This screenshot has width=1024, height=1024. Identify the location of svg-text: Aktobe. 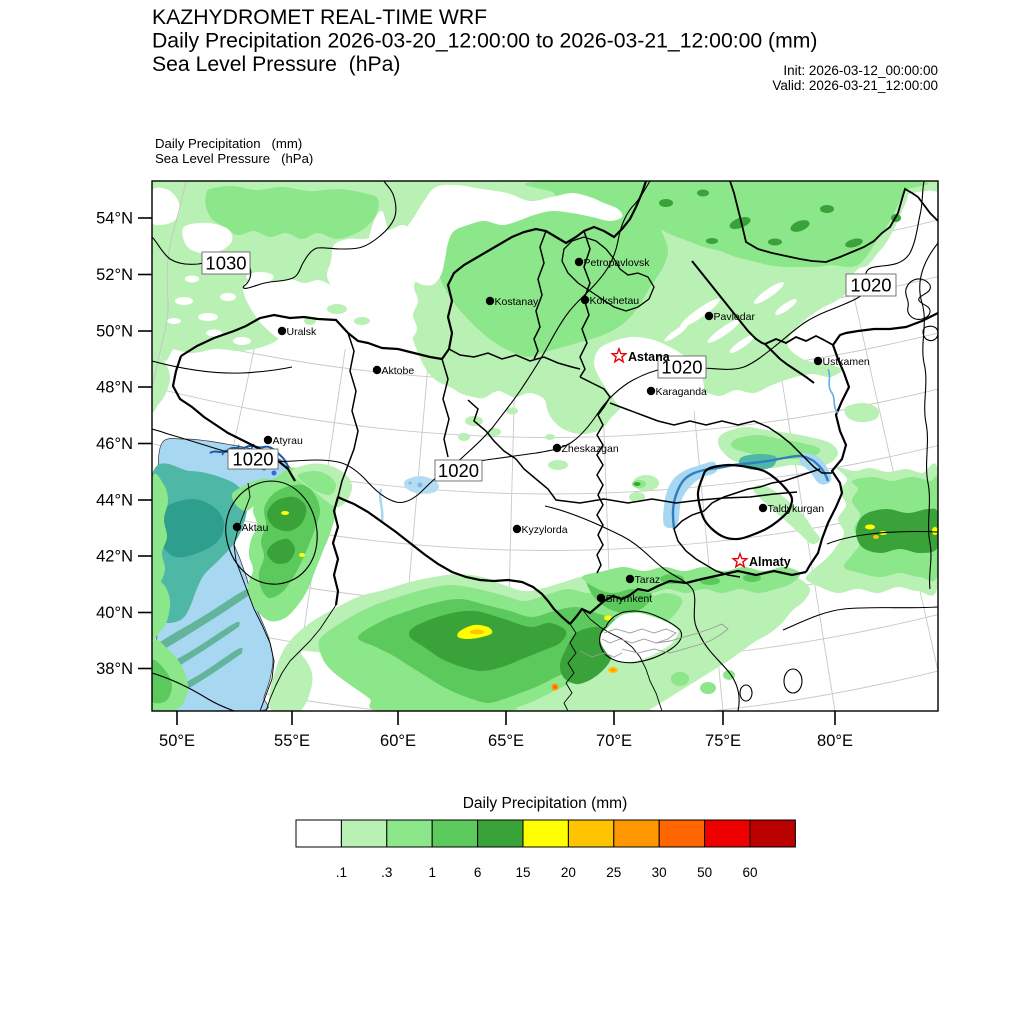
(398, 371).